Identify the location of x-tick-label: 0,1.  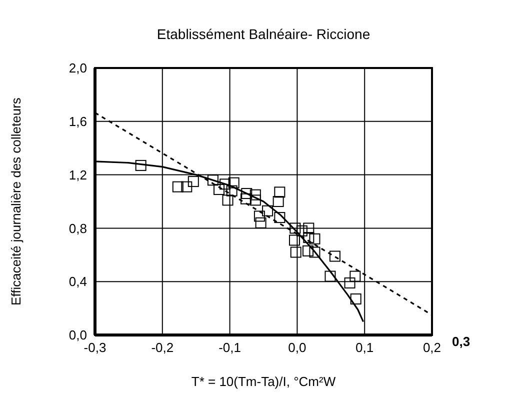
(365, 348).